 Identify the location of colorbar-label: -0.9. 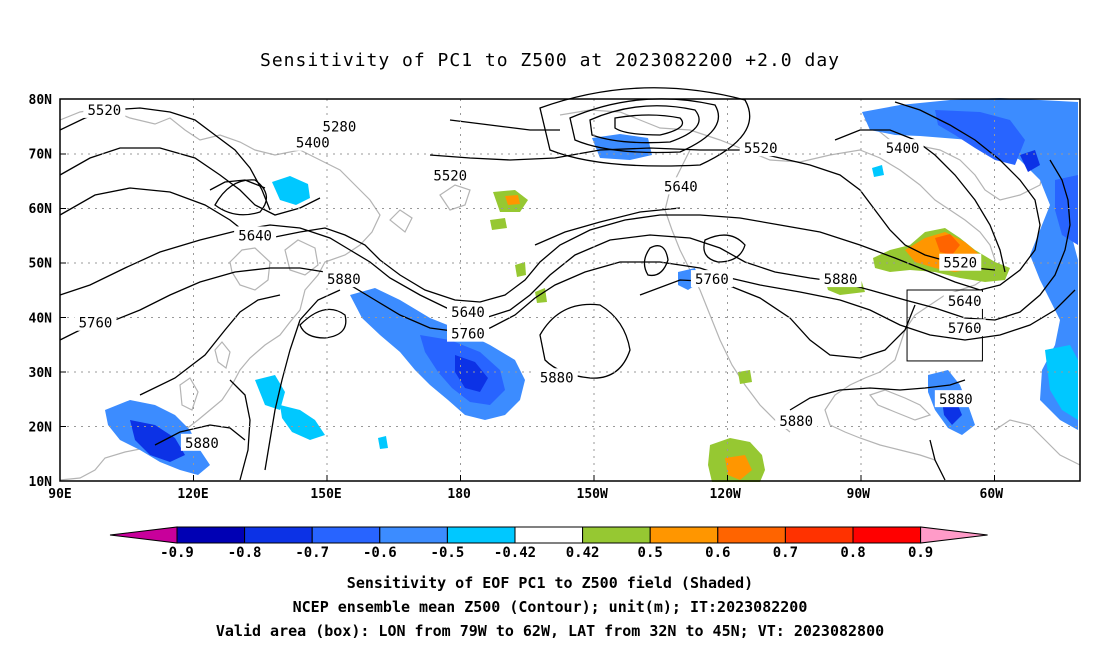
(177, 553).